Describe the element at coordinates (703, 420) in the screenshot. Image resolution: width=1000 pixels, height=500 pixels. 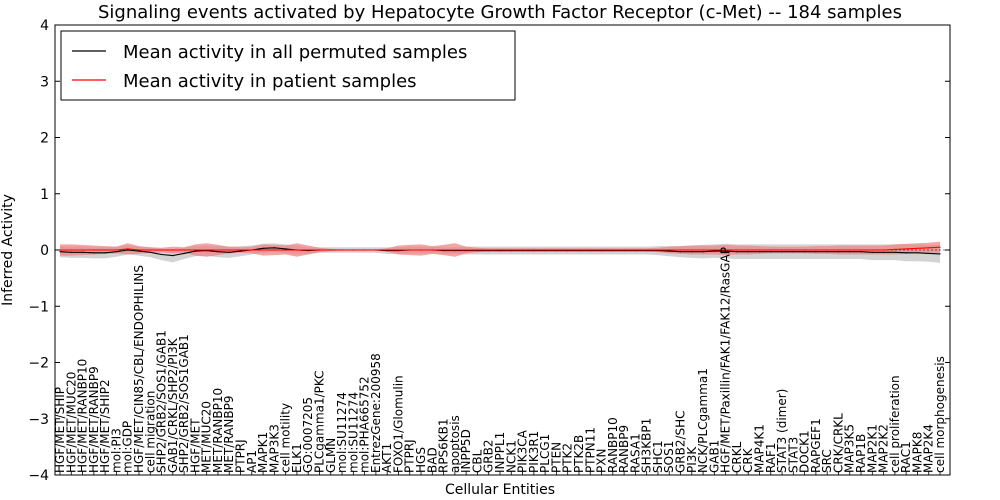
I see `x-tick-label: NCK/PLCgamma1` at that location.